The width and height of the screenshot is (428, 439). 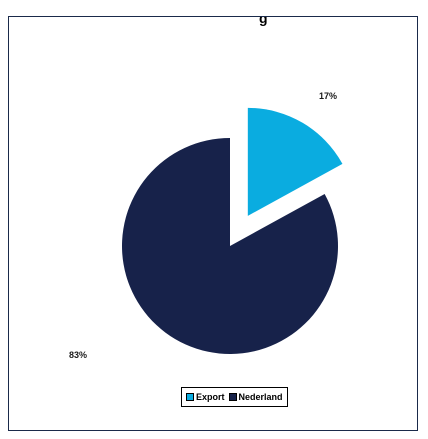 What do you see at coordinates (328, 96) in the screenshot?
I see `data-label-export: 17%` at bounding box center [328, 96].